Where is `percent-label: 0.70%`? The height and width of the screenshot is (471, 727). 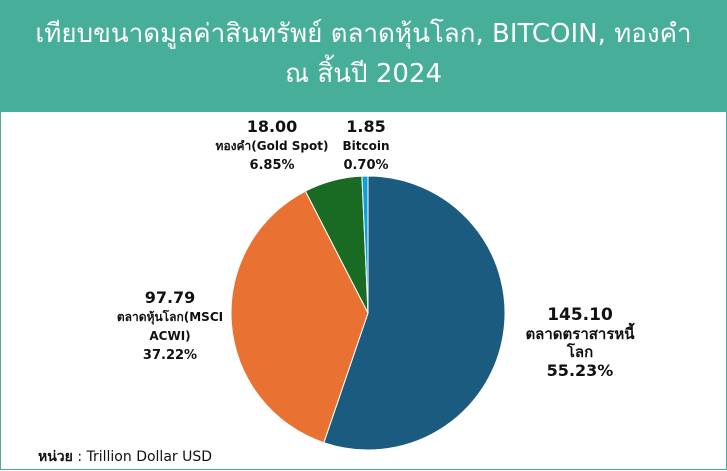
percent-label: 0.70% is located at coordinates (366, 165).